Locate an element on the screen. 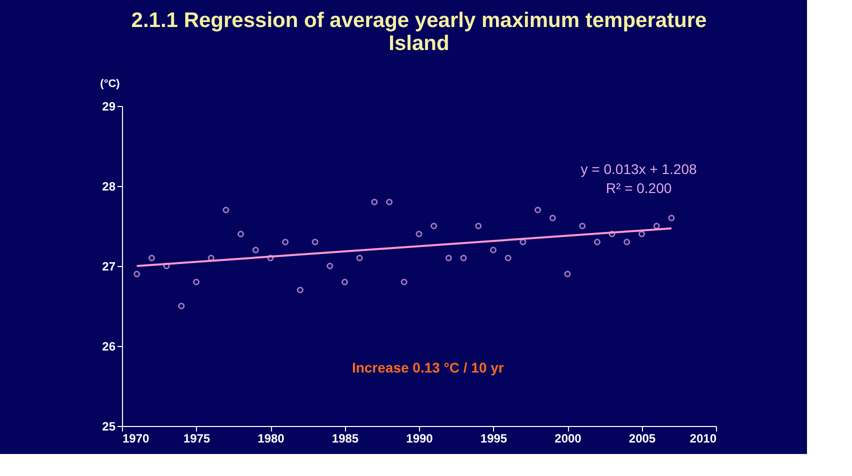 Image resolution: width=852 pixels, height=476 pixels. annotation: y = 0.013x + 1.208 is located at coordinates (638, 169).